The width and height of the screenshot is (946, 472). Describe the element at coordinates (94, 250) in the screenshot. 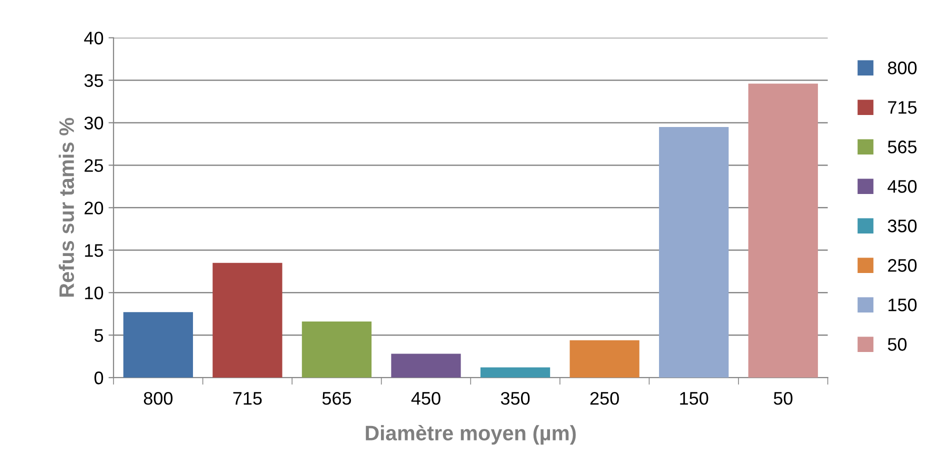

I see `y-tick-label: 15` at that location.